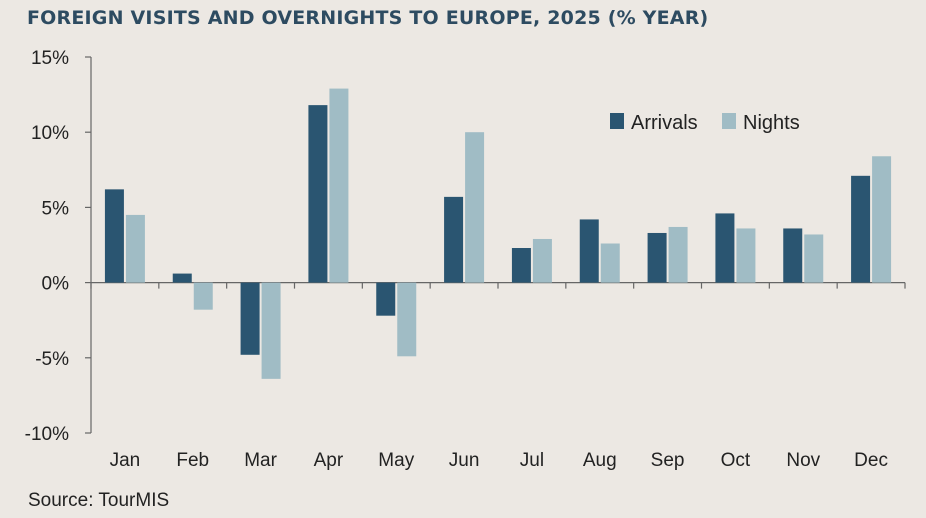 The height and width of the screenshot is (518, 926). I want to click on y-tick-label: 10%, so click(50, 133).